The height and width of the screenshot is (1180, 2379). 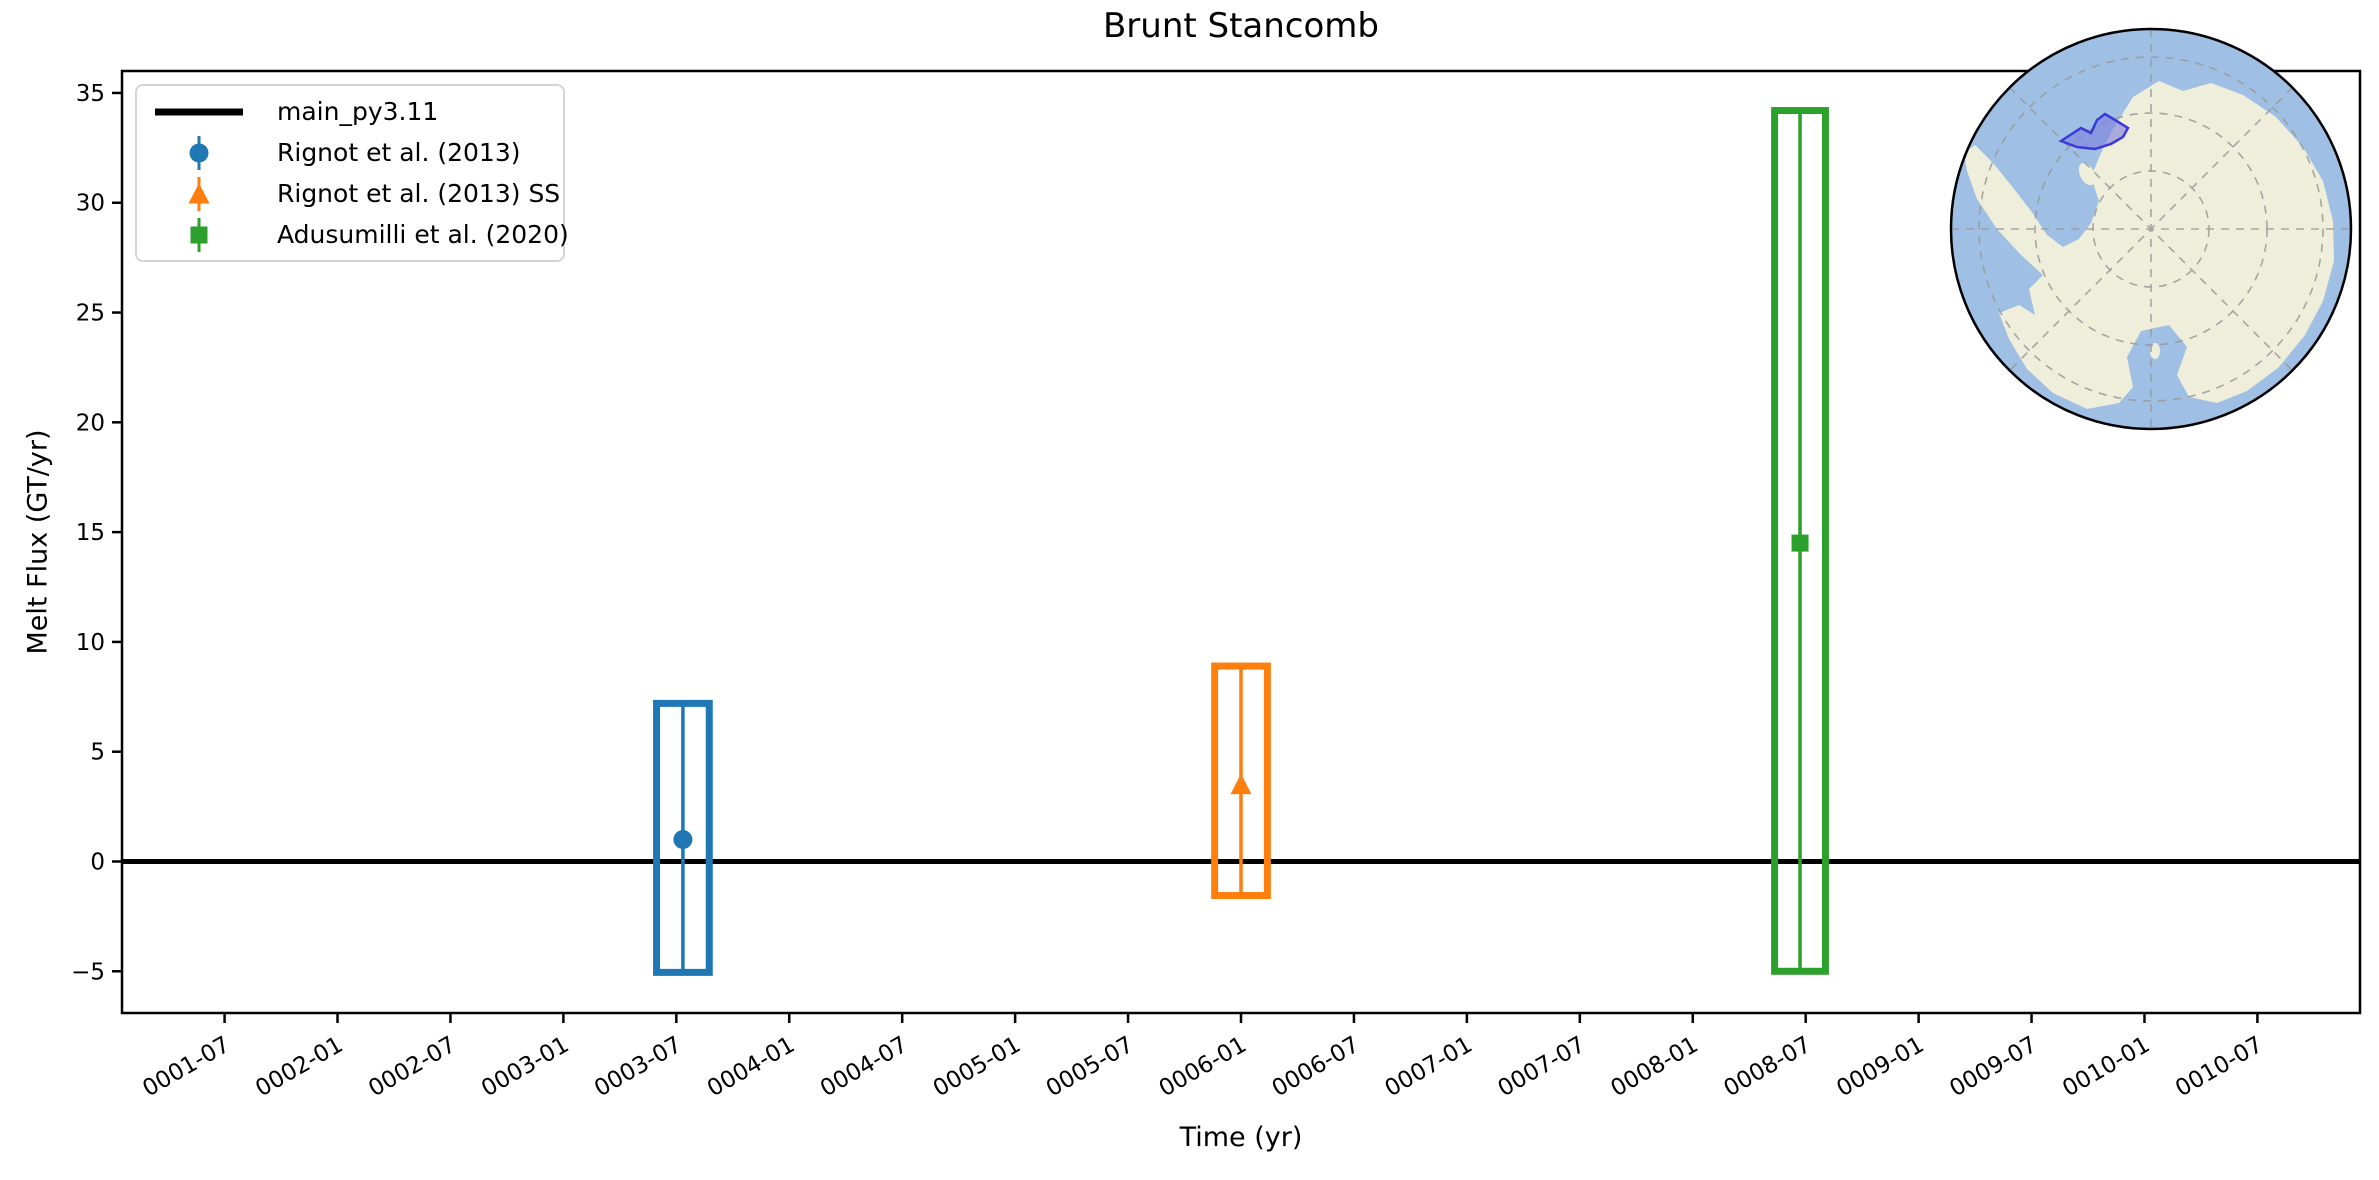 What do you see at coordinates (1241, 26) in the screenshot?
I see `chart-title: Brunt Stancomb` at bounding box center [1241, 26].